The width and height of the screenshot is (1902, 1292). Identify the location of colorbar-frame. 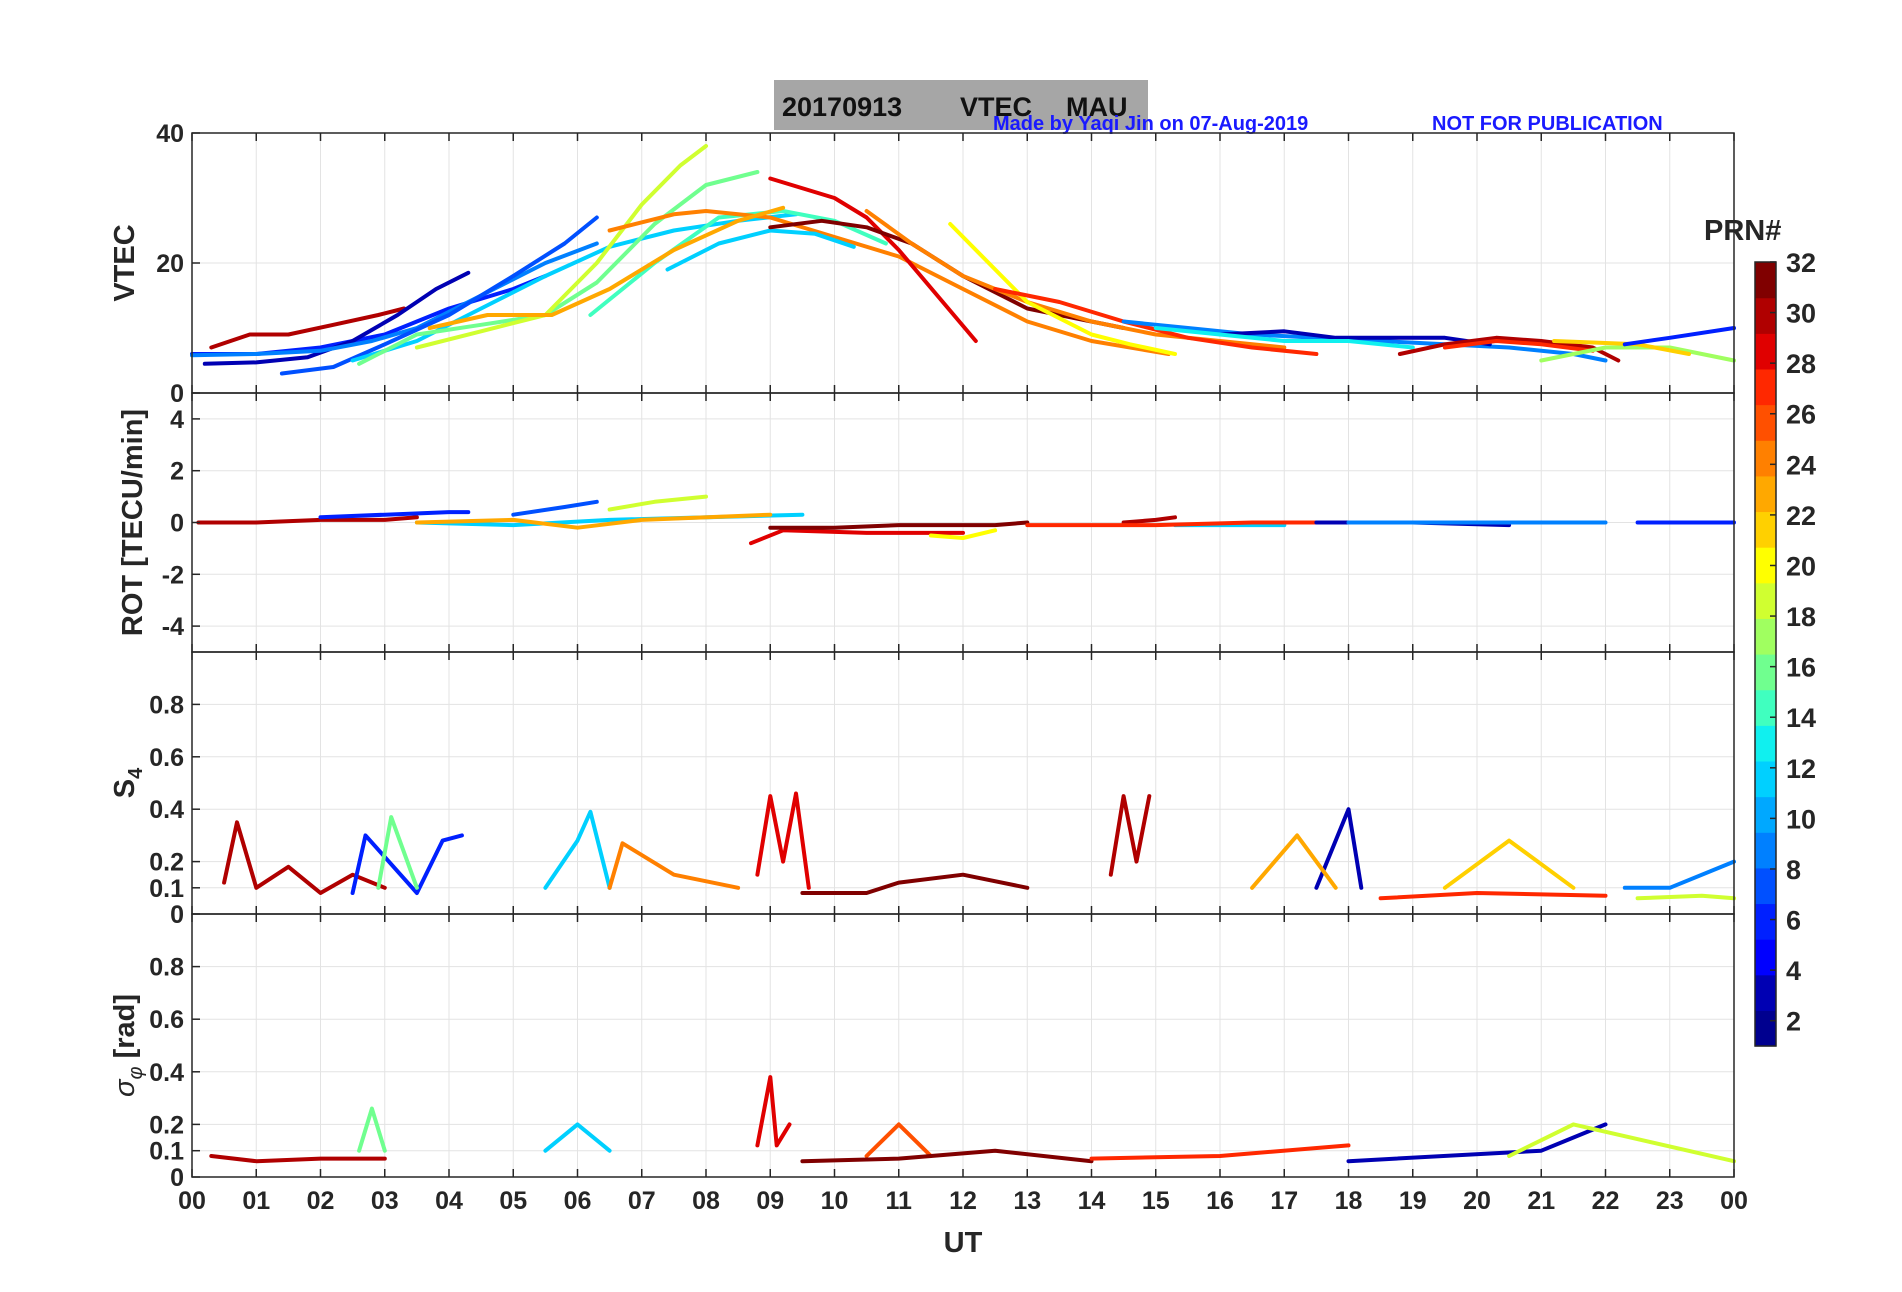
(1765, 654).